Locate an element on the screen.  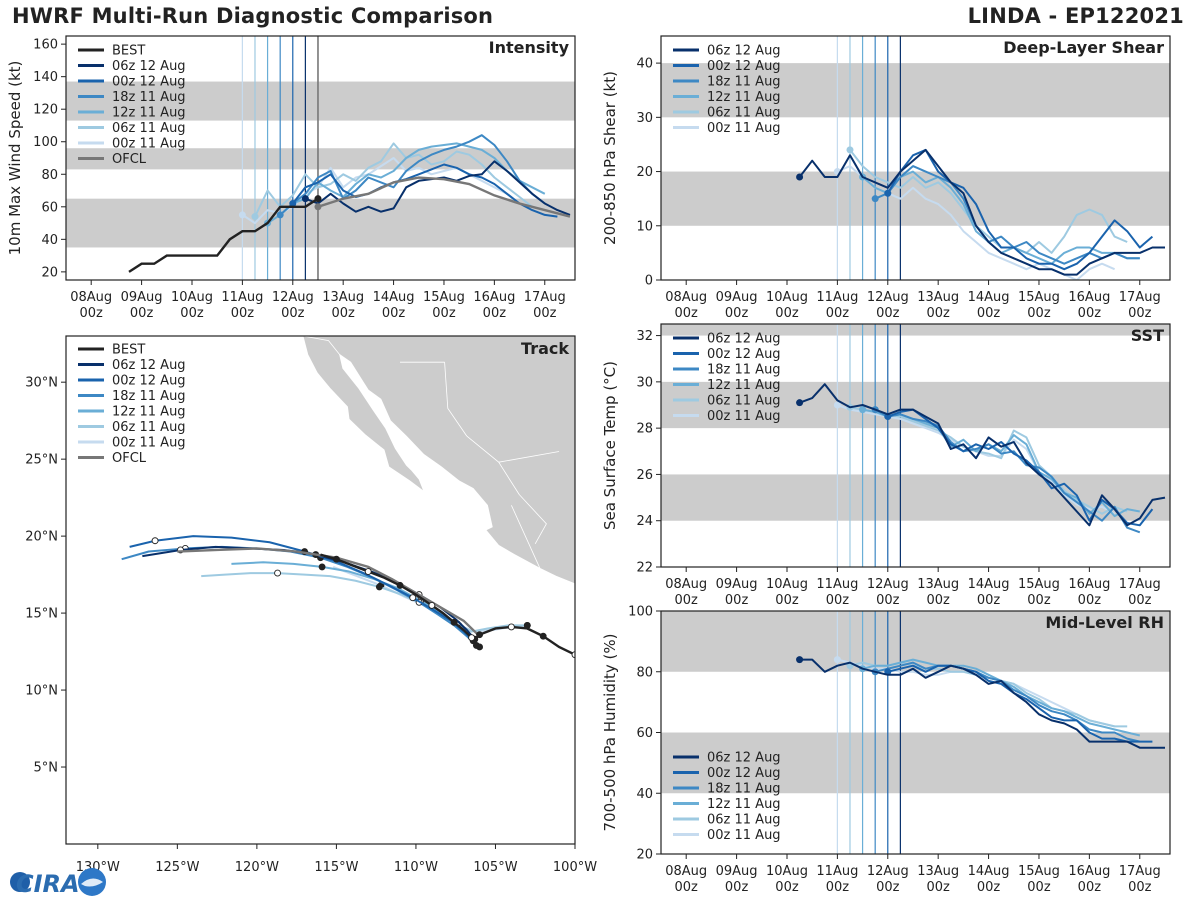
track-title: Track is located at coordinates (545, 348).